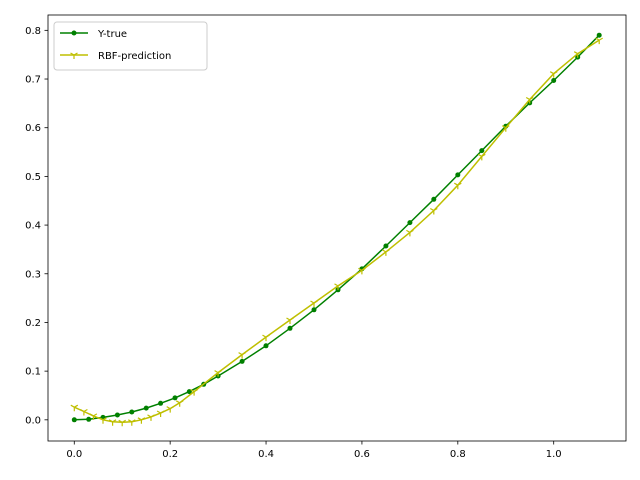 The image size is (640, 480). I want to click on legend-box, so click(130, 46).